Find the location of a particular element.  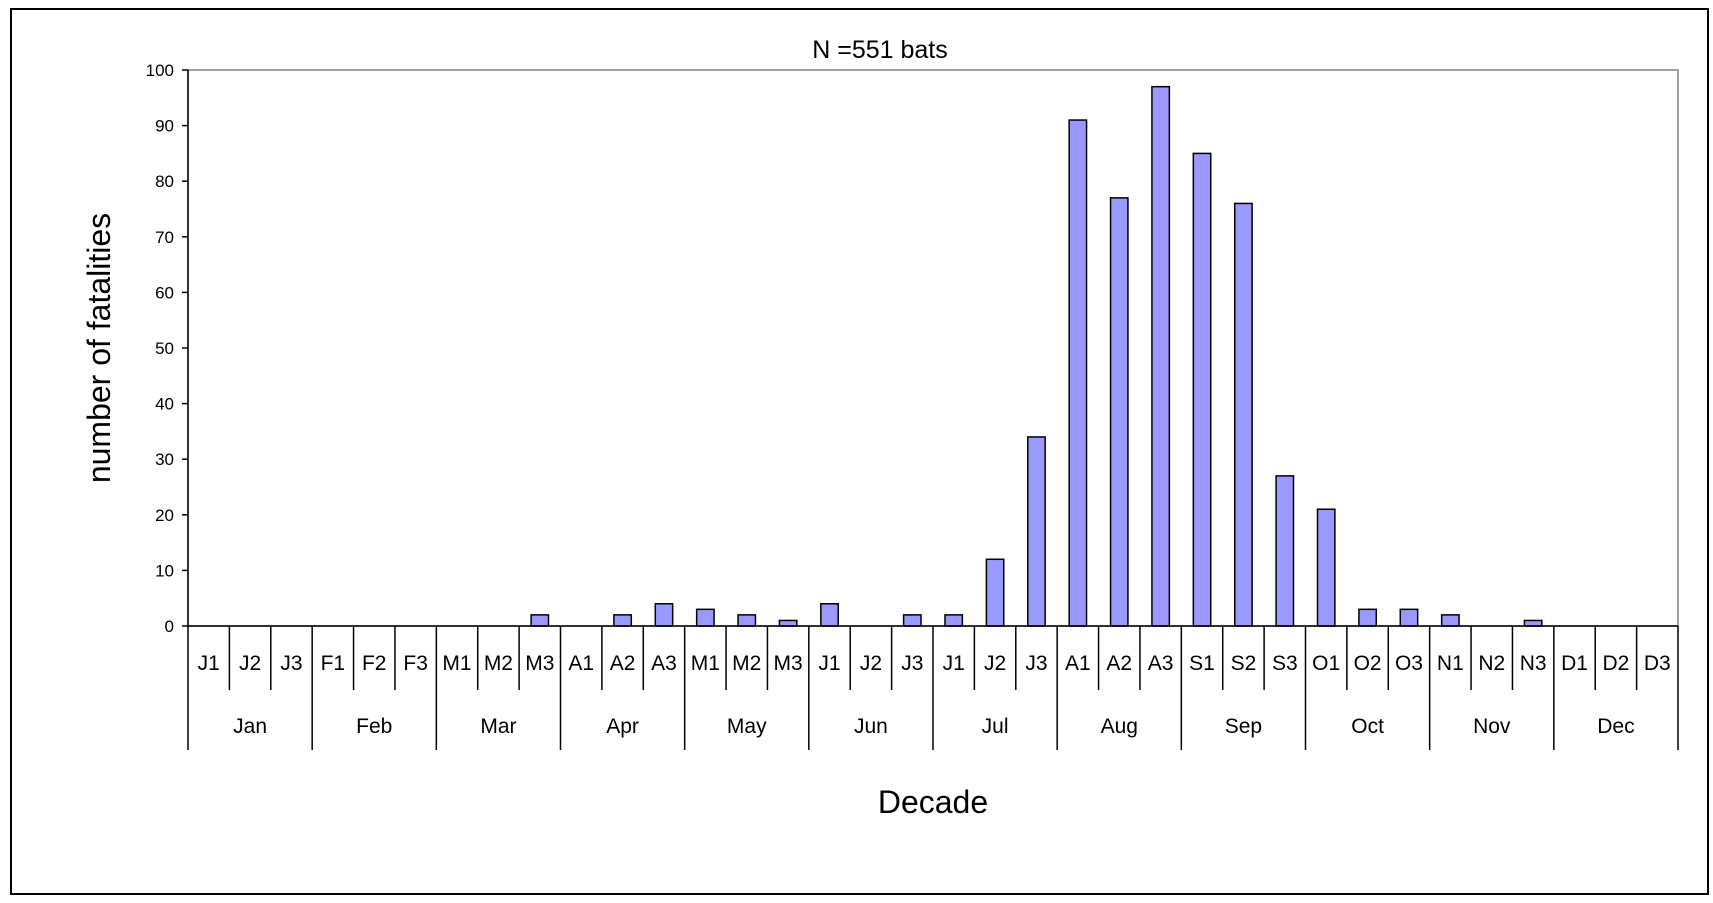

month-label: Mar is located at coordinates (498, 726).